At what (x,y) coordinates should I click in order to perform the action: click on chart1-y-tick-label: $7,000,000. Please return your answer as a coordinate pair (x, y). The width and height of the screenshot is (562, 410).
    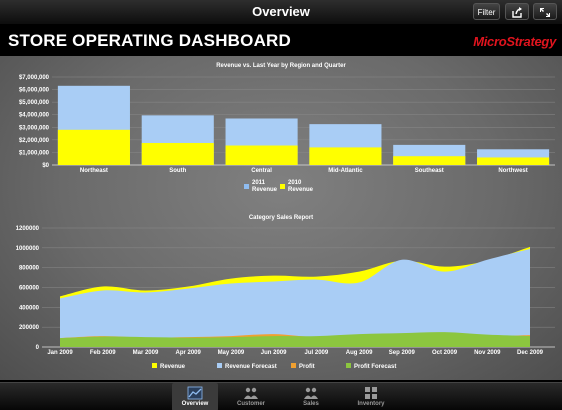
    Looking at the image, I should click on (34, 78).